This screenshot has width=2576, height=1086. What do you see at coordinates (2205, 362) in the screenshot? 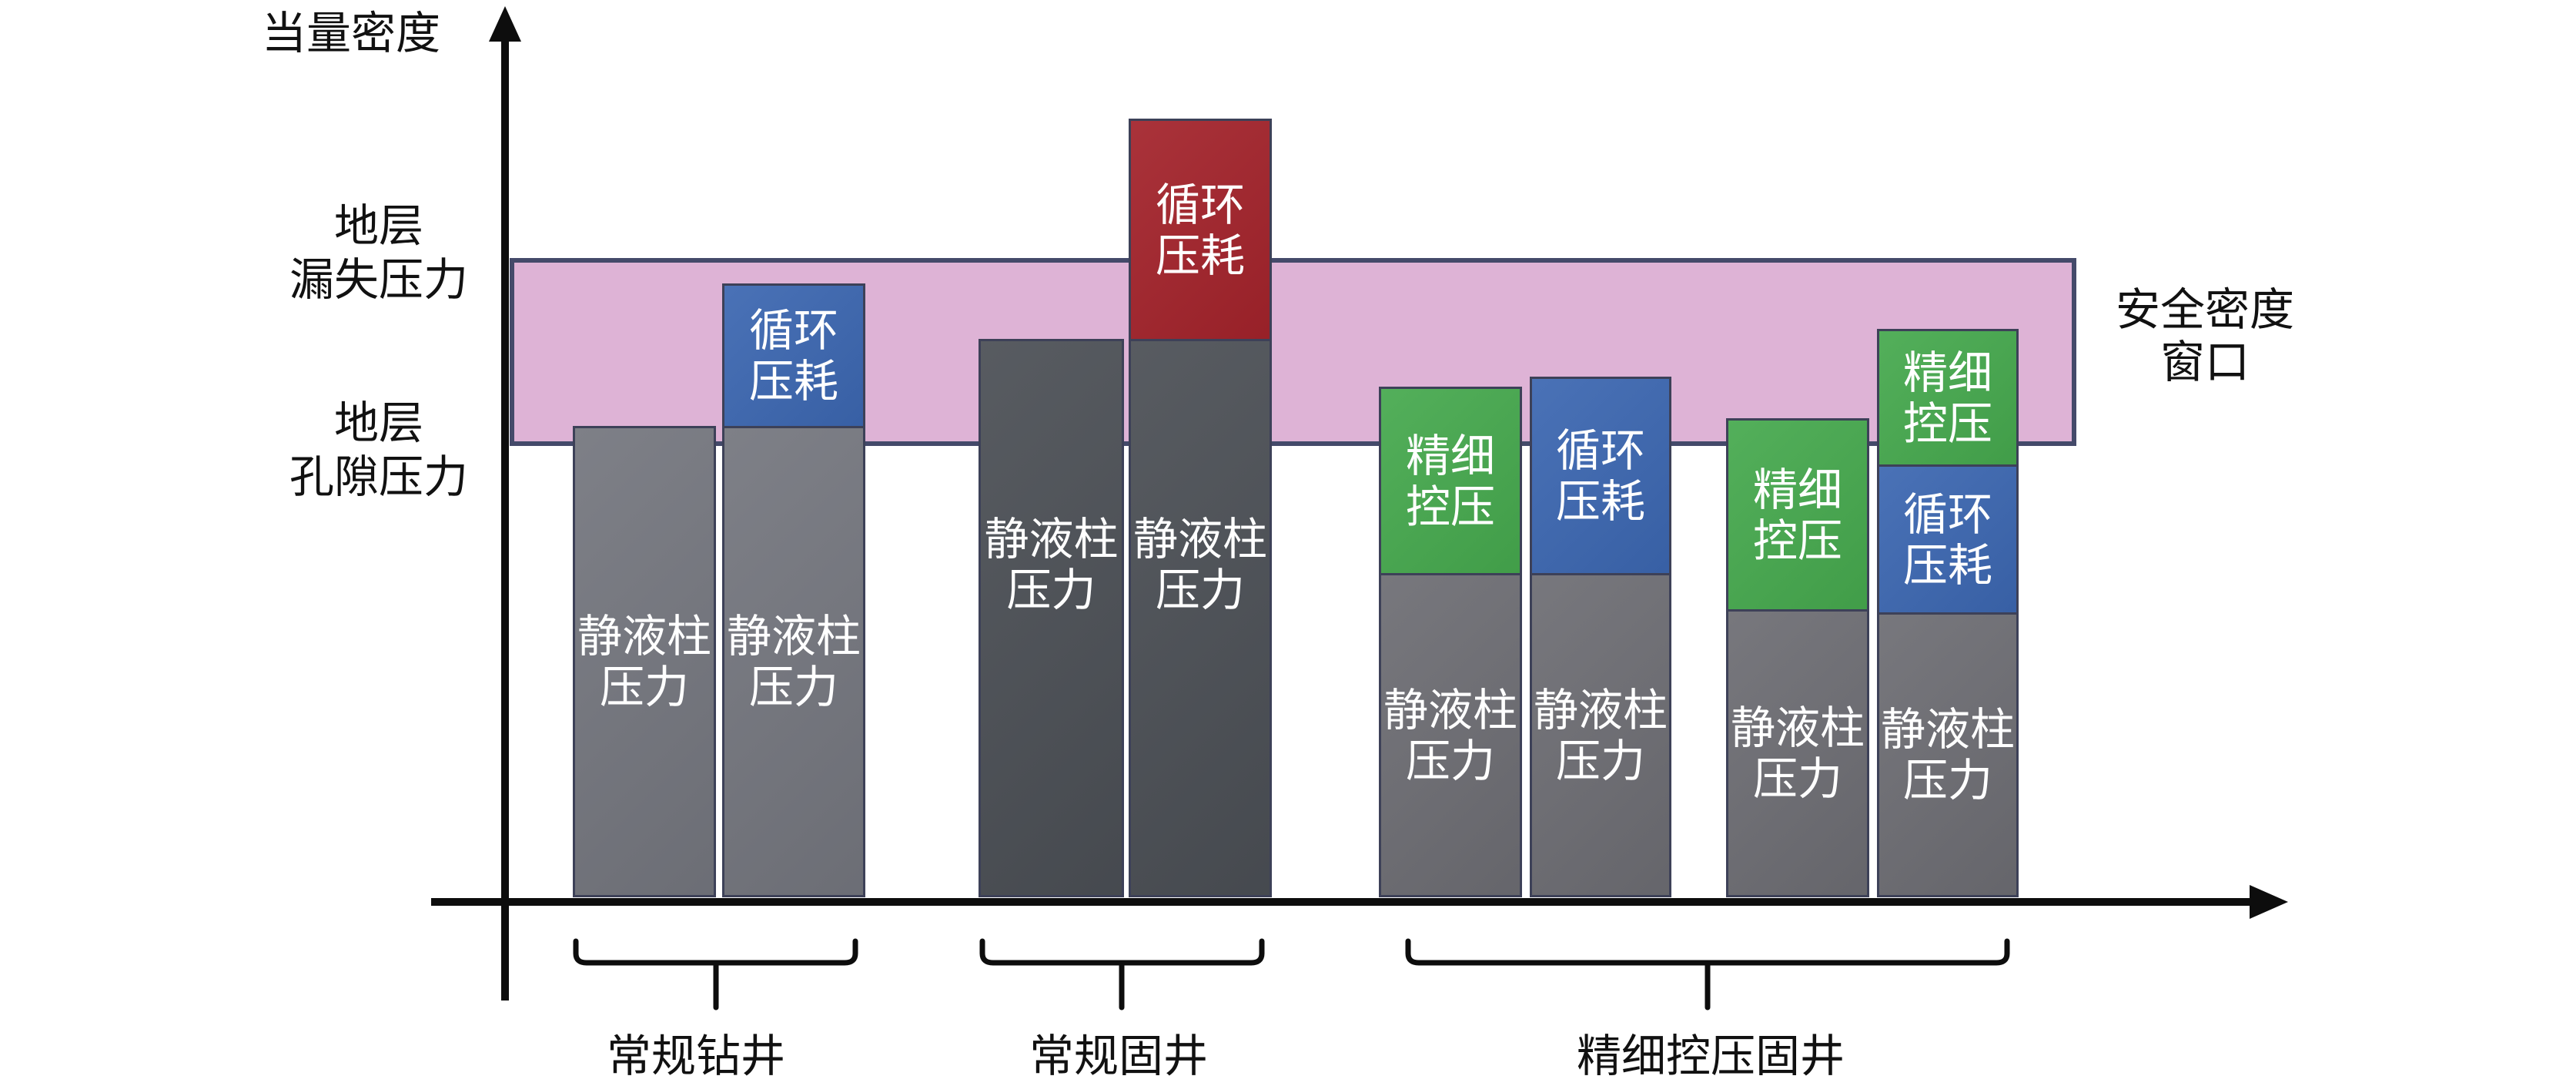
I see `safe-window-line-2: 窗口` at bounding box center [2205, 362].